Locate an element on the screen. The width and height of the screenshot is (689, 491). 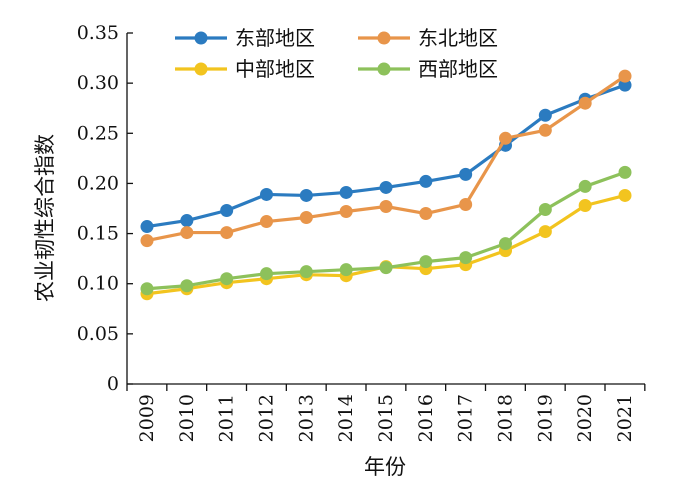
x-axis-title: 年份 is located at coordinates (385, 467).